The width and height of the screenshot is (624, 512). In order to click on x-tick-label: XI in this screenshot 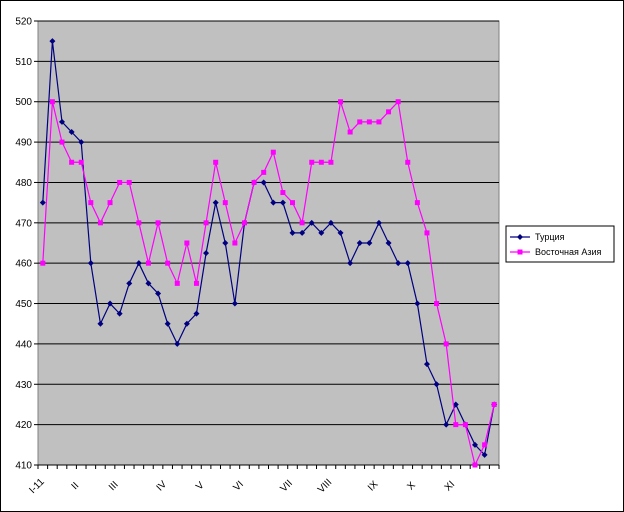, I will do `click(450, 486)`.